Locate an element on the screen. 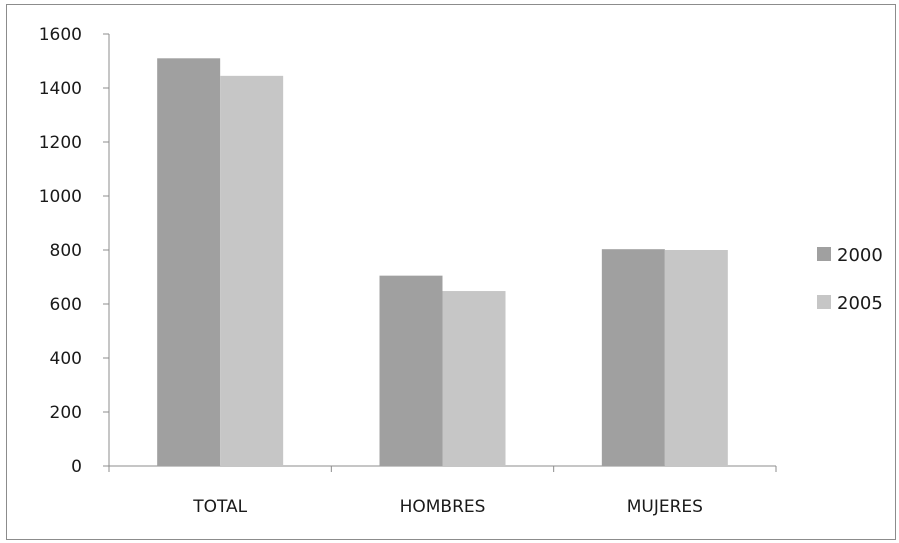 This screenshot has height=543, width=899. legend: 2000 2005 is located at coordinates (850, 279).